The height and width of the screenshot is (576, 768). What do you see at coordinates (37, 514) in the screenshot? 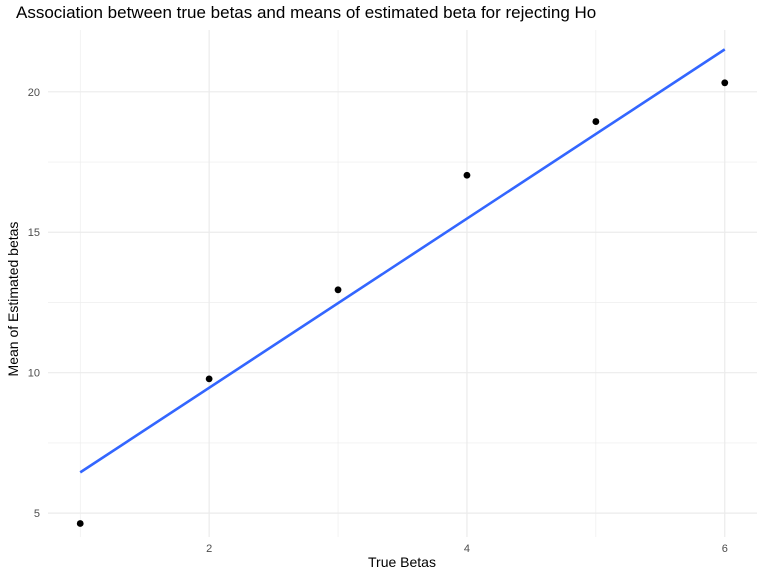
I see `y-tick-label: 5` at bounding box center [37, 514].